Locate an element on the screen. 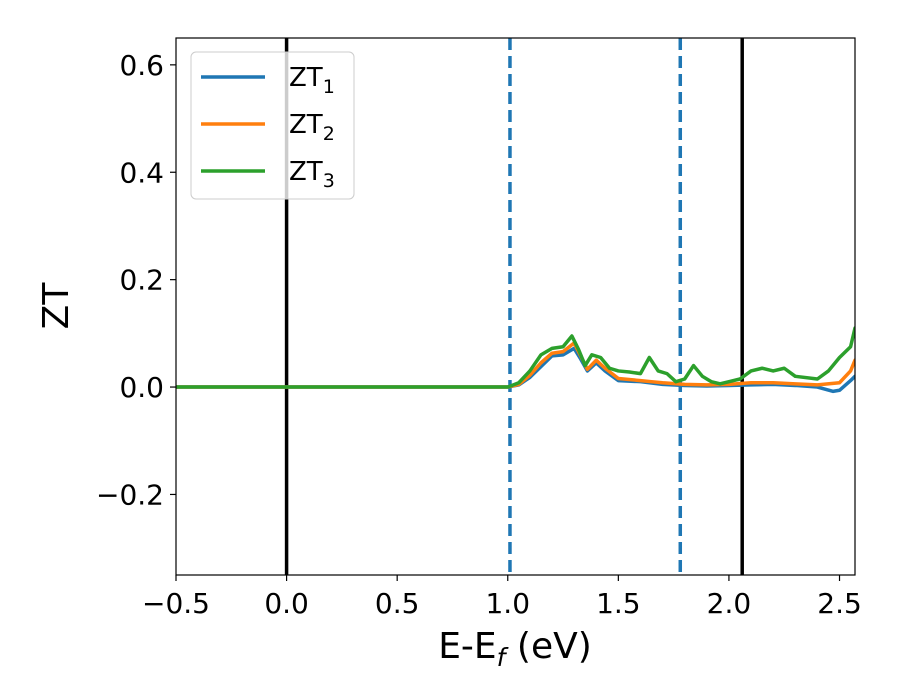 The height and width of the screenshot is (700, 900). x-tick-label: 1.0 is located at coordinates (507, 603).